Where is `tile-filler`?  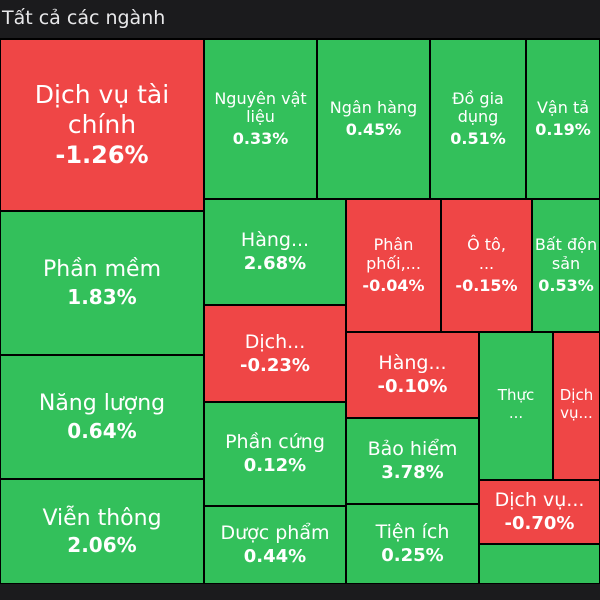
tile-filler is located at coordinates (539, 564).